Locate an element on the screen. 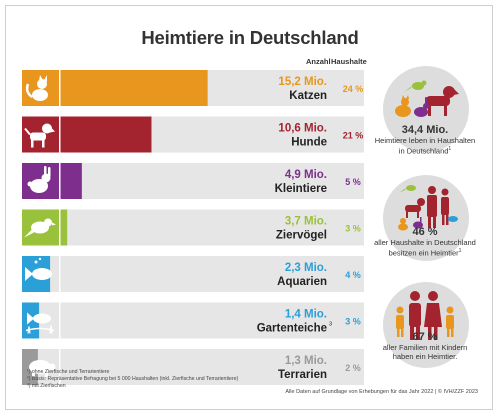 Image resolution: width=500 pixels, height=417 pixels. category-label: Aquarien is located at coordinates (302, 282).